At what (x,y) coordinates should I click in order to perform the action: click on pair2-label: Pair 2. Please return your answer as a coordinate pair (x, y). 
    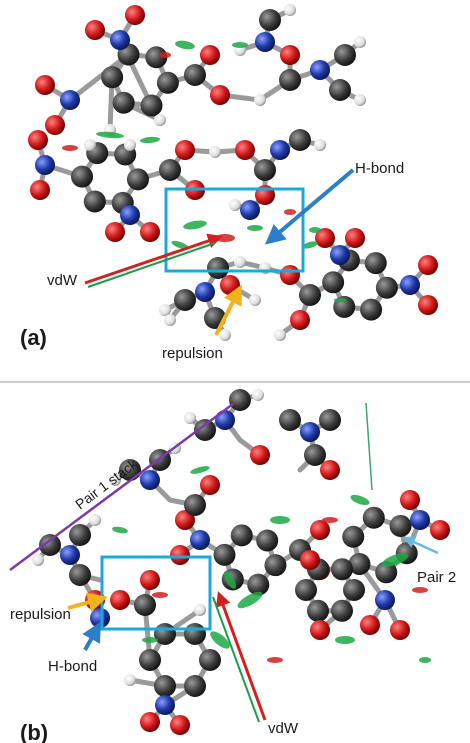
    Looking at the image, I should click on (436, 577).